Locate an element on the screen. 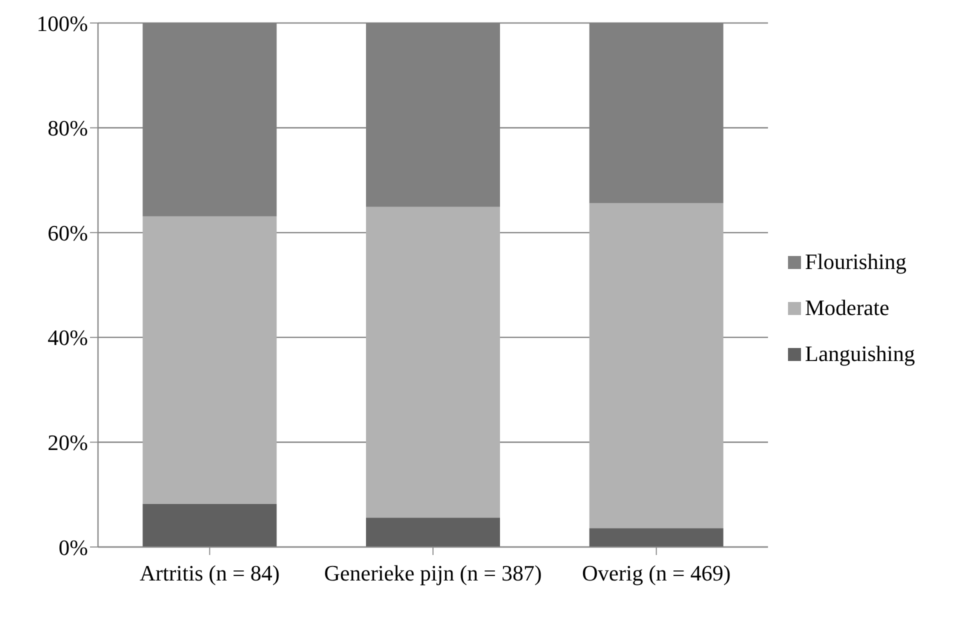 This screenshot has height=617, width=962. x-tick-label: Overig (n = 469) is located at coordinates (656, 573).